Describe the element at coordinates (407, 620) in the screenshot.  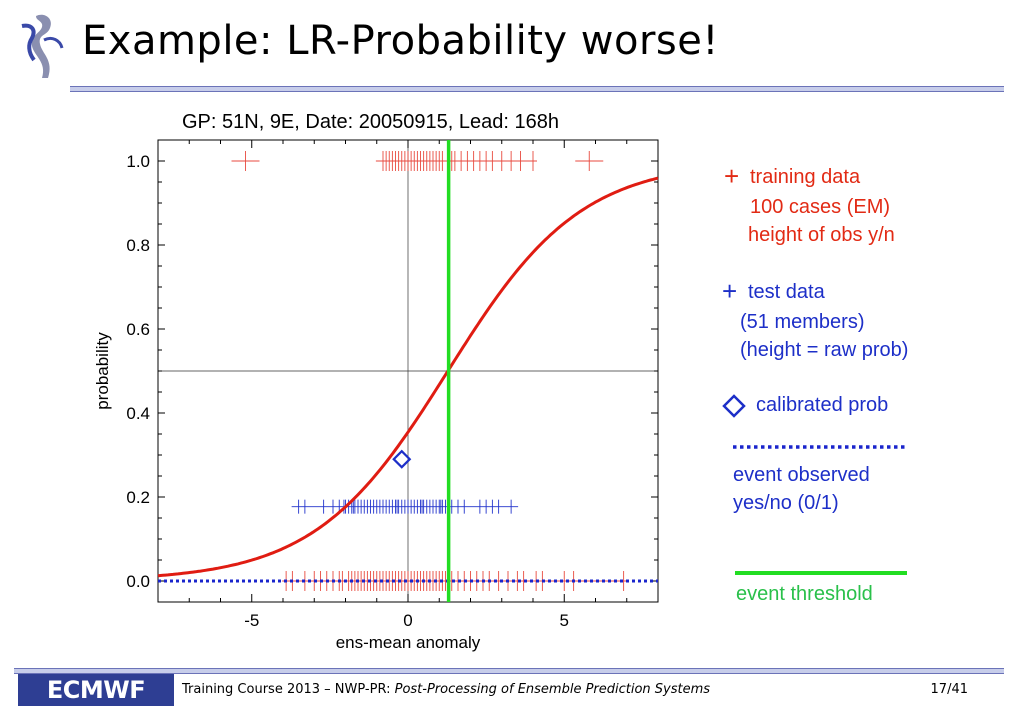
I see `x-tick-label: 0` at that location.